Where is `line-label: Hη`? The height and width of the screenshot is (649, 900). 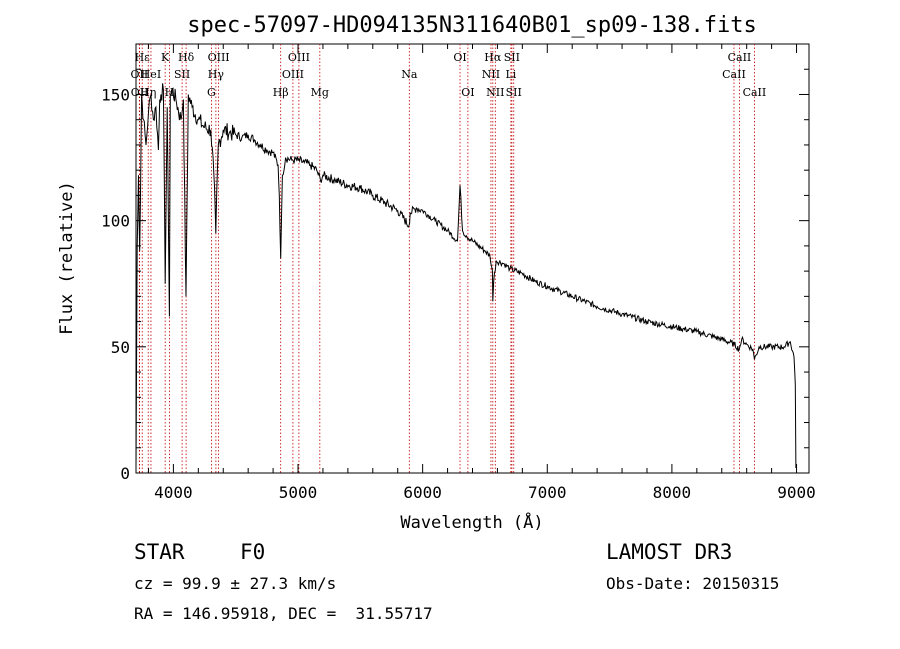 line-label: Hη is located at coordinates (148, 92).